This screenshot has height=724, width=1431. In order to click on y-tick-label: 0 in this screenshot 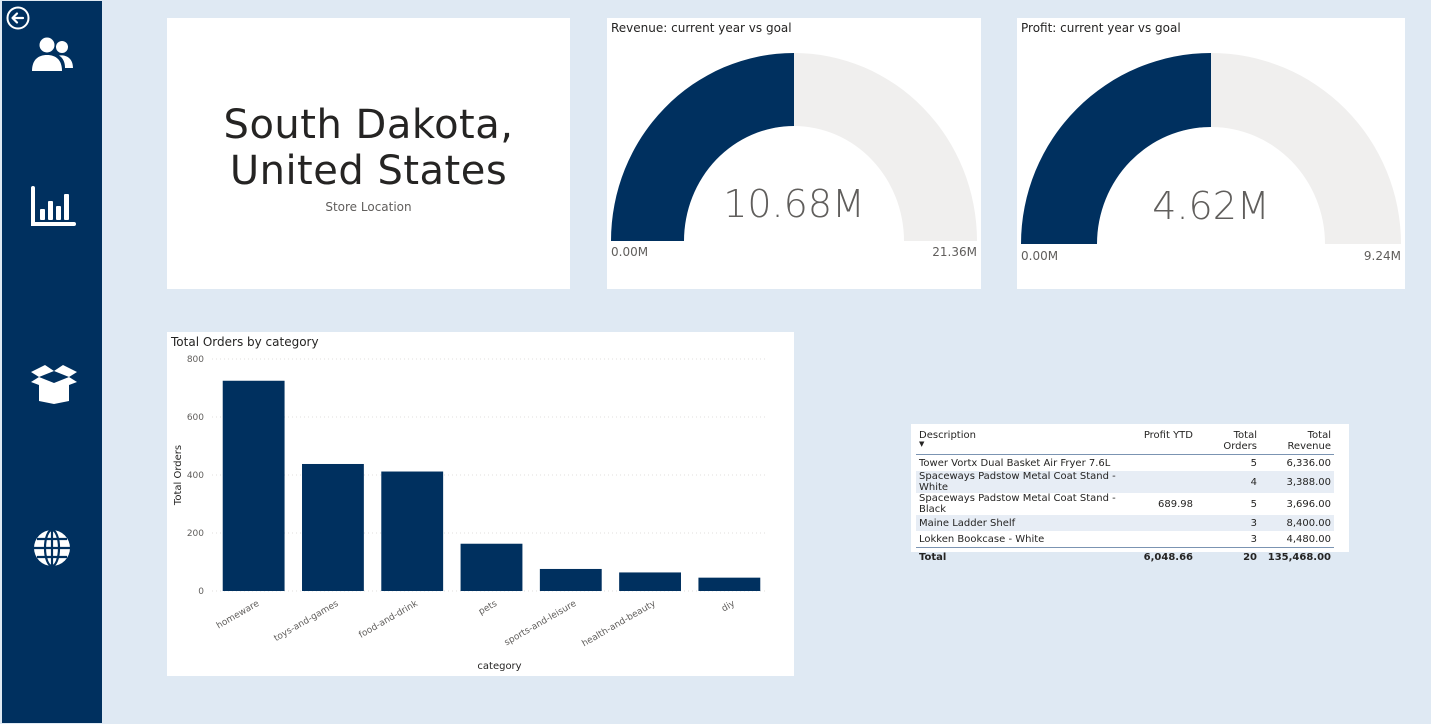, I will do `click(201, 592)`.